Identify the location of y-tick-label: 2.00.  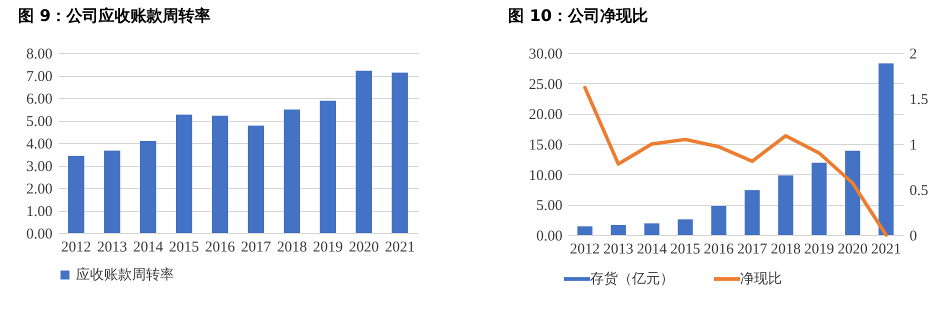
(39, 190).